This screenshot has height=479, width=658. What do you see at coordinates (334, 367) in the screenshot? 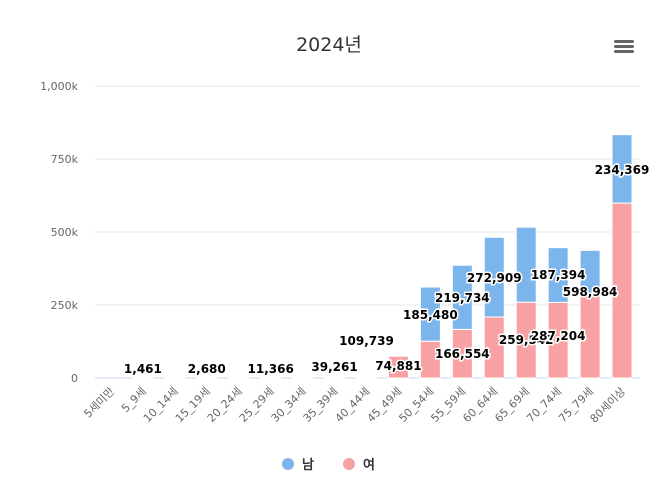
I see `data-label: 39,261` at bounding box center [334, 367].